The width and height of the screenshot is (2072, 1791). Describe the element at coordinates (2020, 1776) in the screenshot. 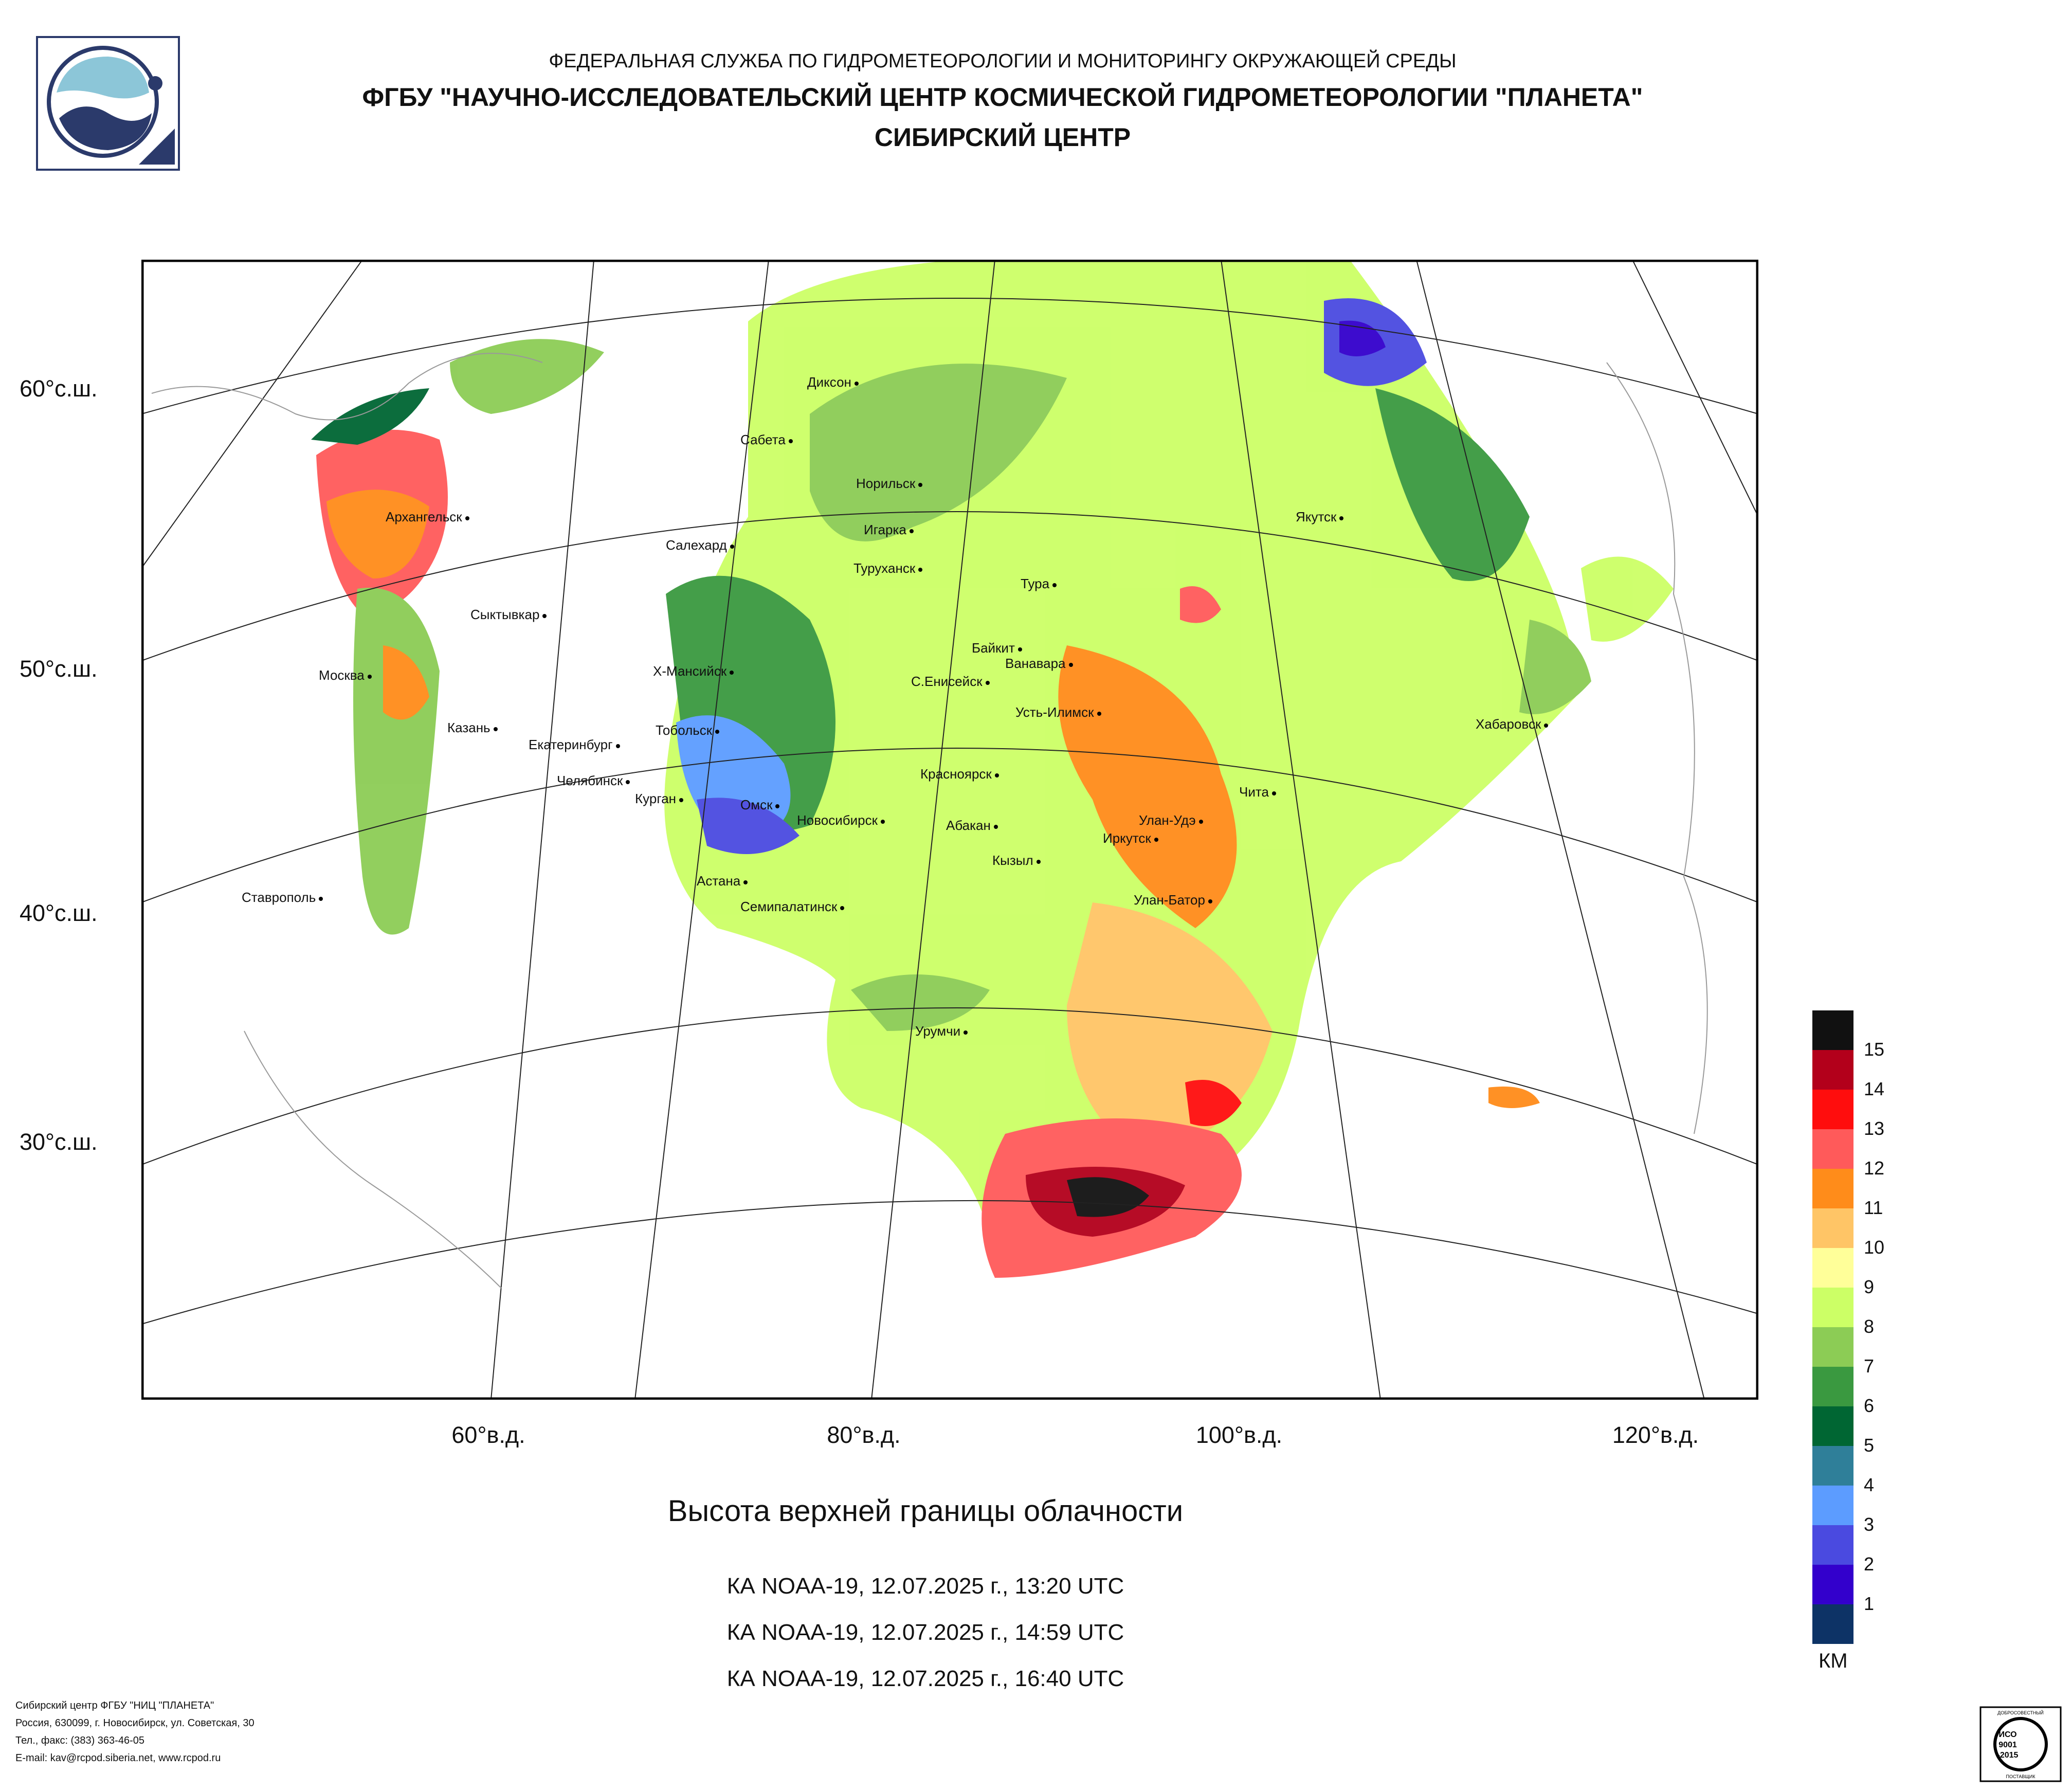

I see `iso-bottom-text: ПОСТАВЩИК` at that location.